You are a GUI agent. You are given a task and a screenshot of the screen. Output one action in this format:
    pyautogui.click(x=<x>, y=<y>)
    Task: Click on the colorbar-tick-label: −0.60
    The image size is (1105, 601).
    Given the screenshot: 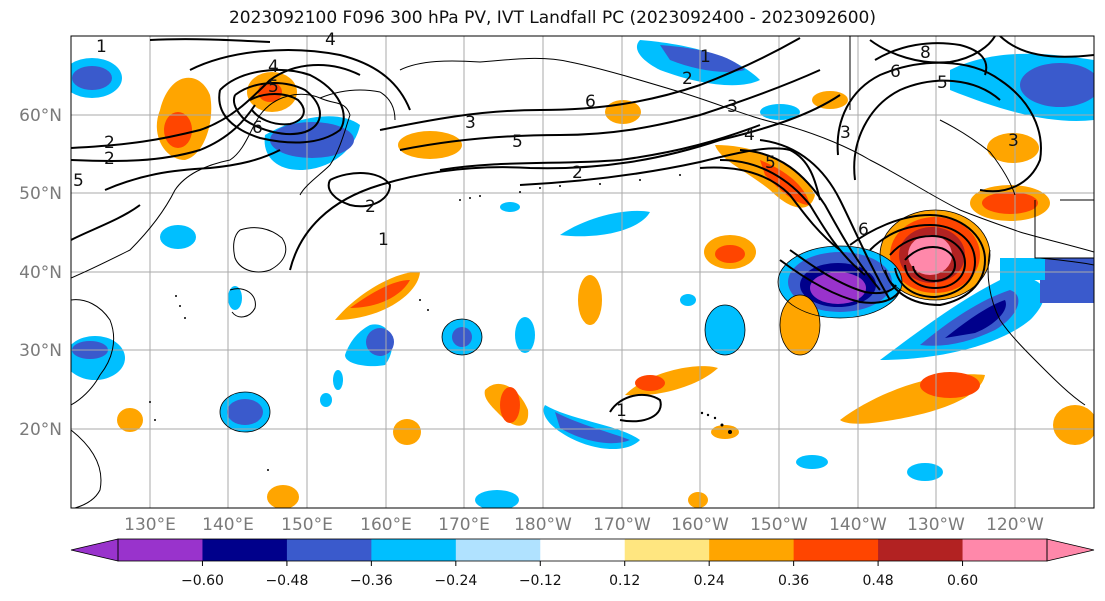 What is the action you would take?
    pyautogui.click(x=202, y=581)
    